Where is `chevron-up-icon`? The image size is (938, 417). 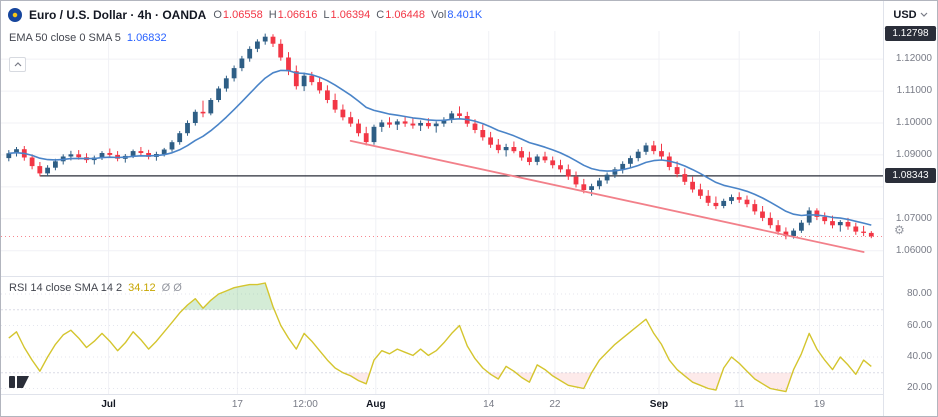 chevron-up-icon is located at coordinates (17, 64).